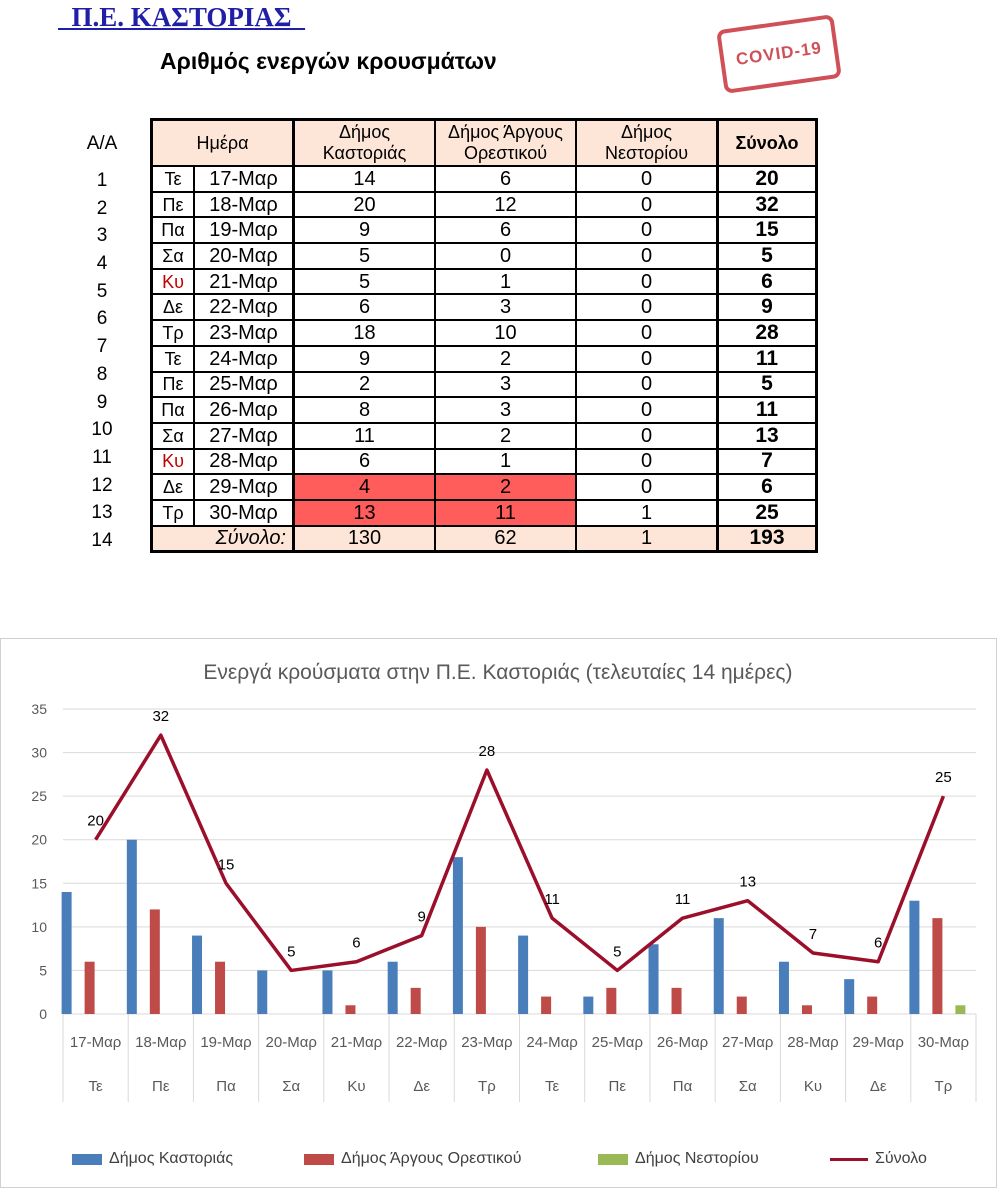 This screenshot has width=1000, height=1192. What do you see at coordinates (505, 410) in the screenshot?
I see `cell-argos: 3` at bounding box center [505, 410].